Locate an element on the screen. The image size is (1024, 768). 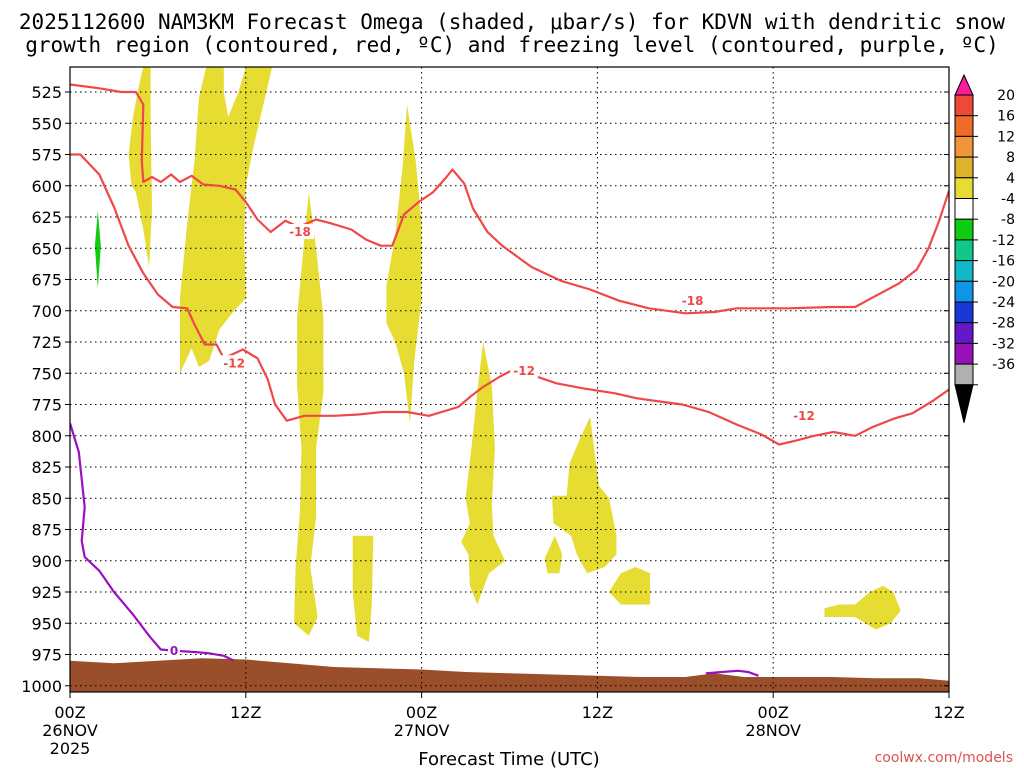
y-tick-label: 850 is located at coordinates (46, 498).